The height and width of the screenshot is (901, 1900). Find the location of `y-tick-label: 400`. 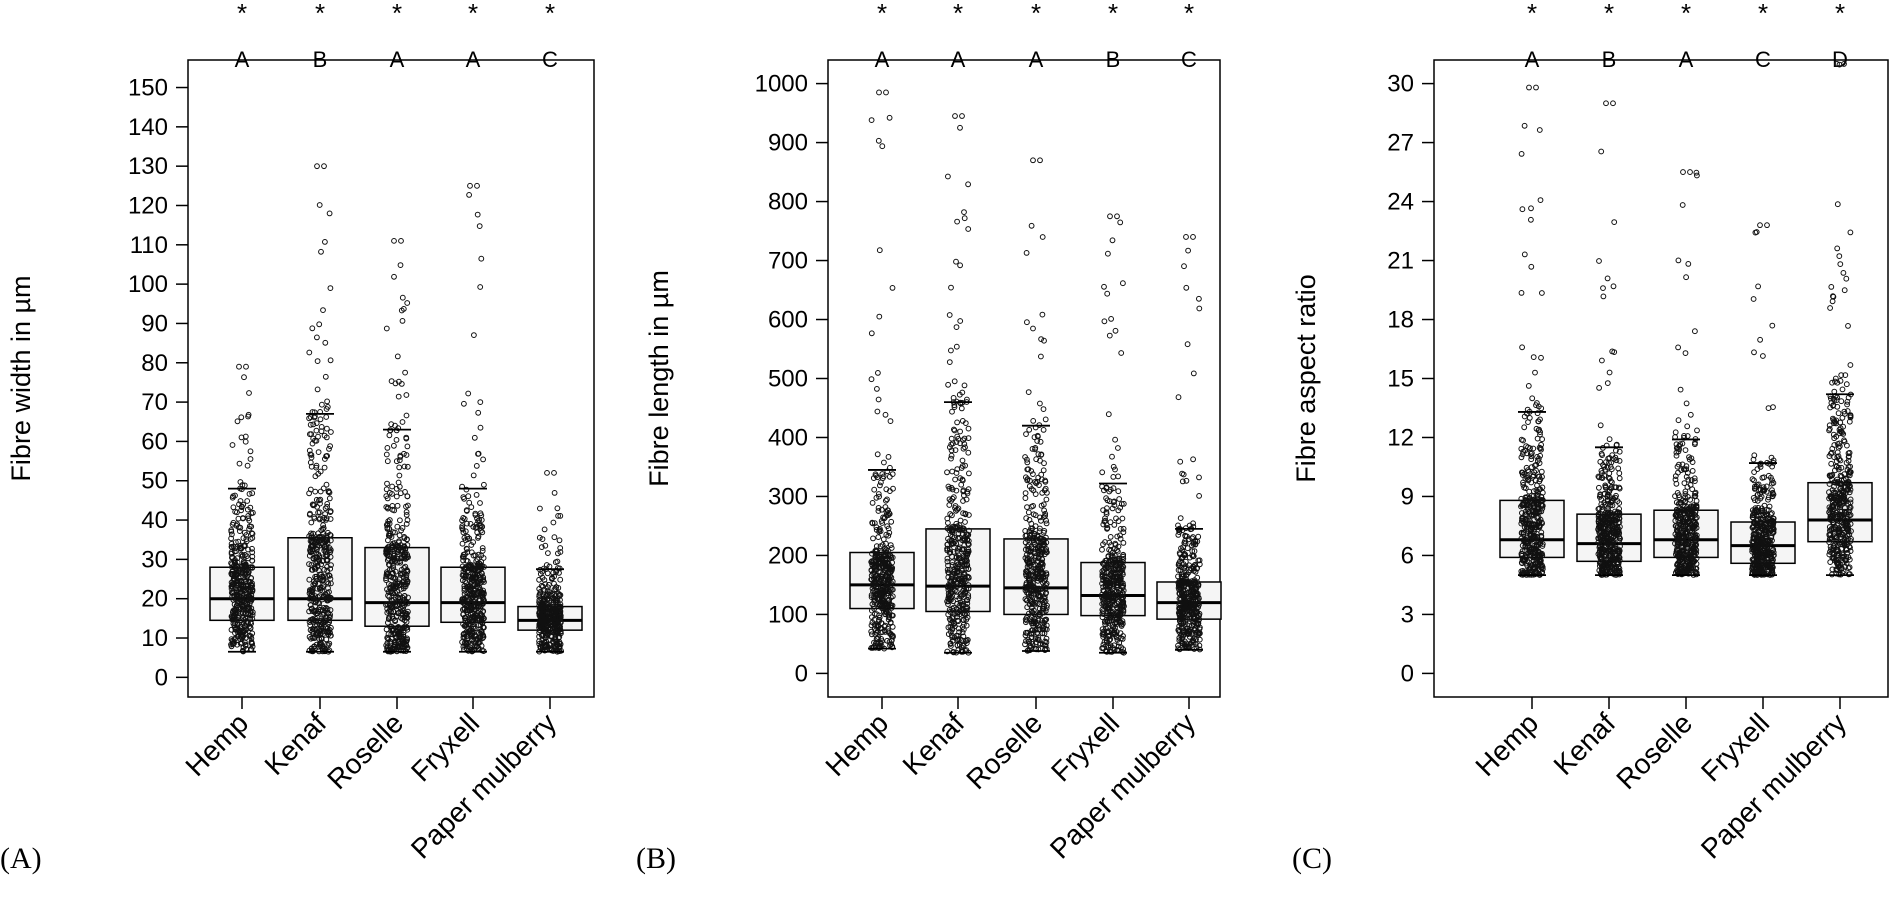

y-tick-label: 400 is located at coordinates (788, 437).